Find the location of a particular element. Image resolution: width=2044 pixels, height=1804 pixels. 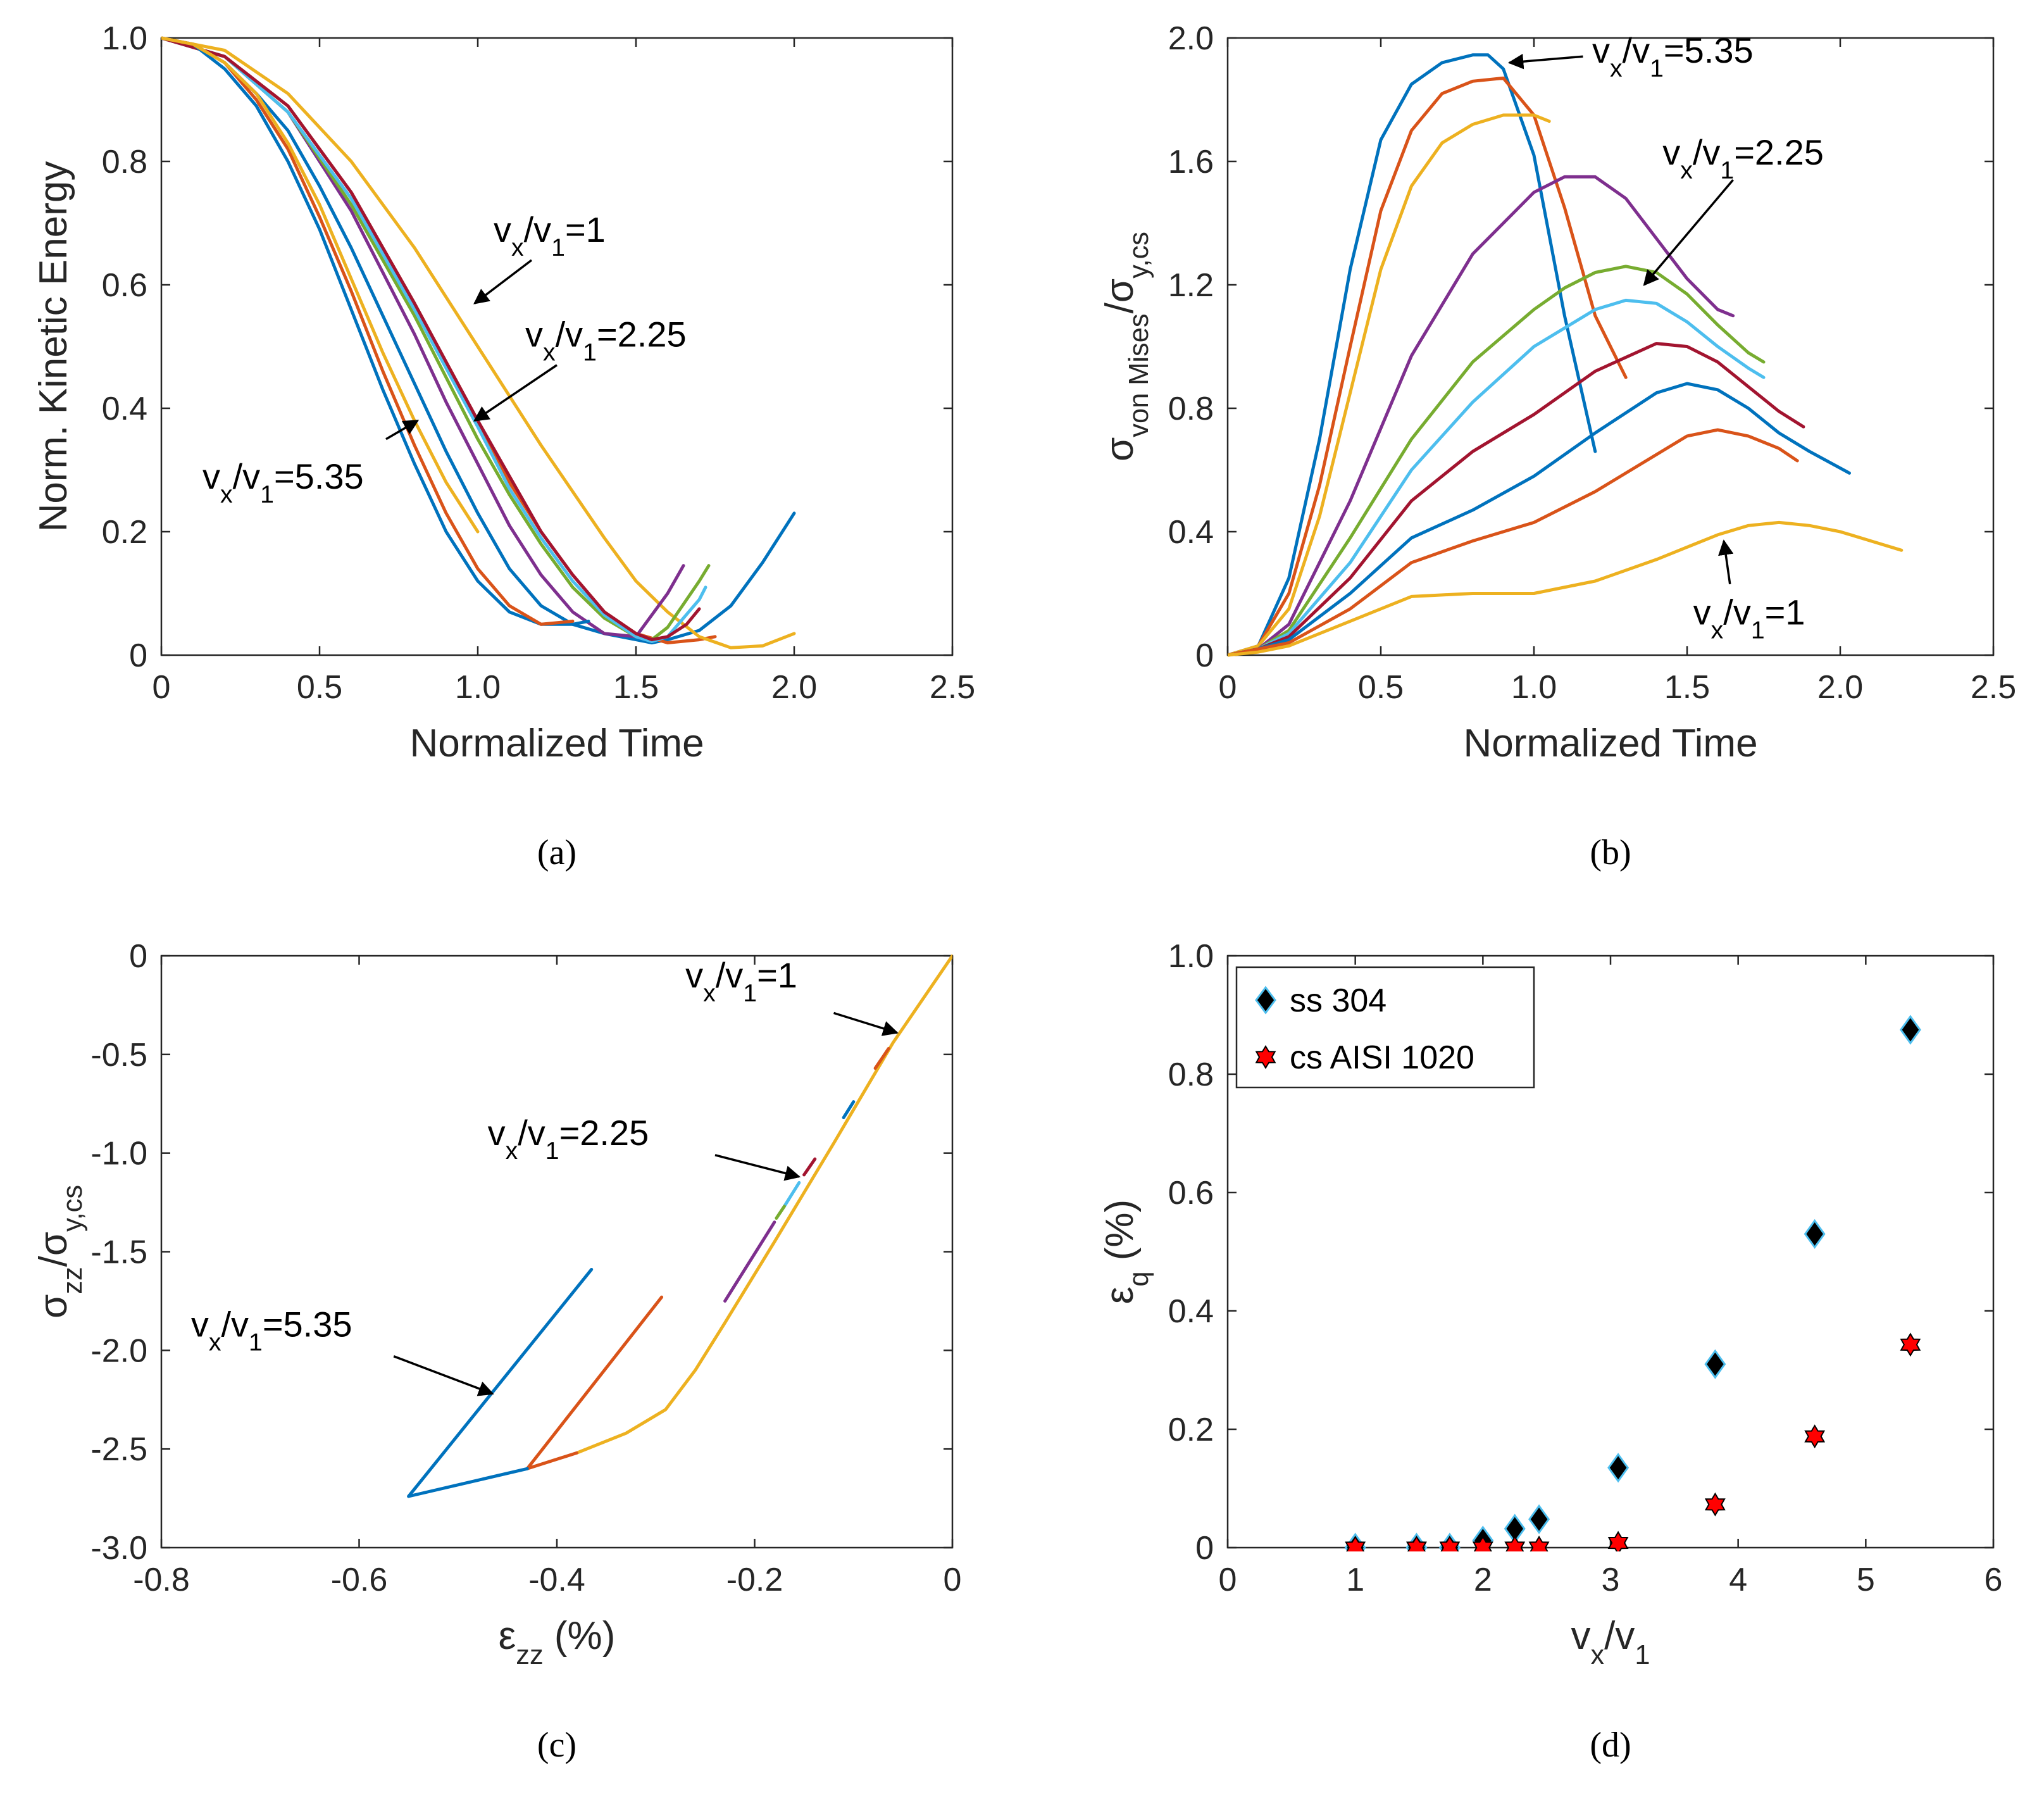

x-tick-label: 6 is located at coordinates (1994, 1580).